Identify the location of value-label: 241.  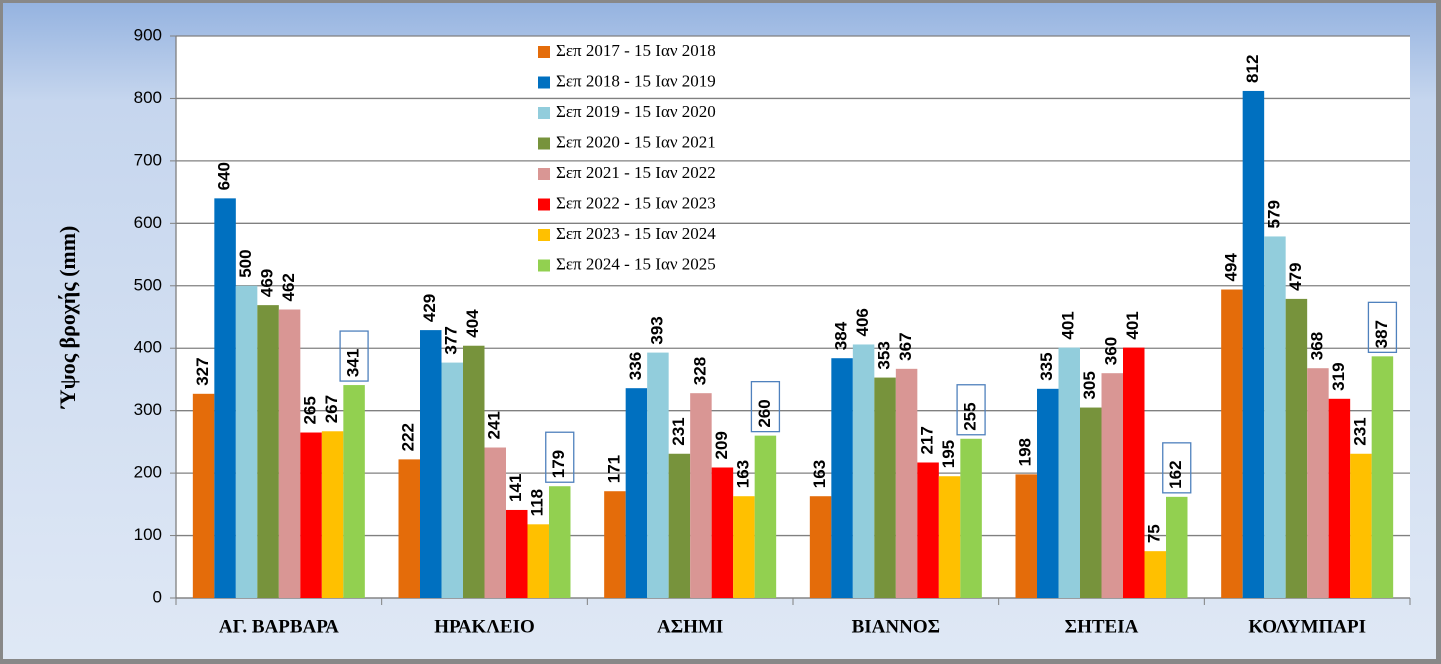
(494, 425).